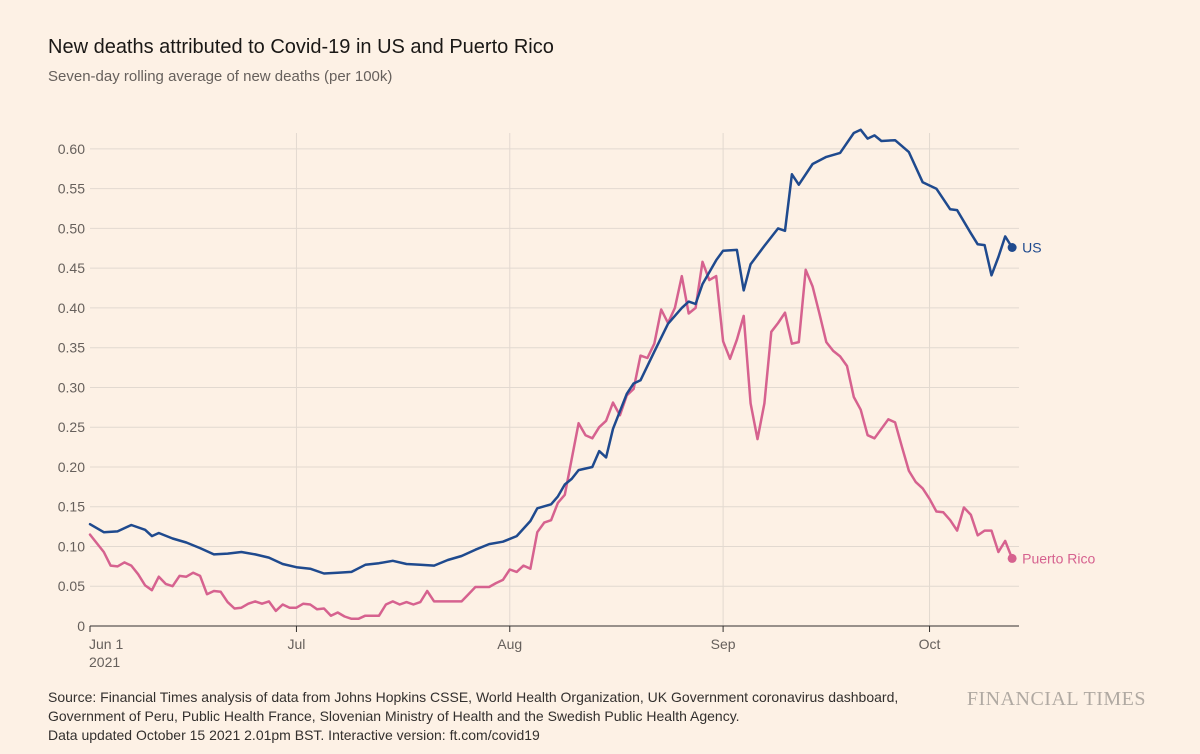 Image resolution: width=1200 pixels, height=754 pixels. What do you see at coordinates (81, 626) in the screenshot?
I see `y-tick-label: 0` at bounding box center [81, 626].